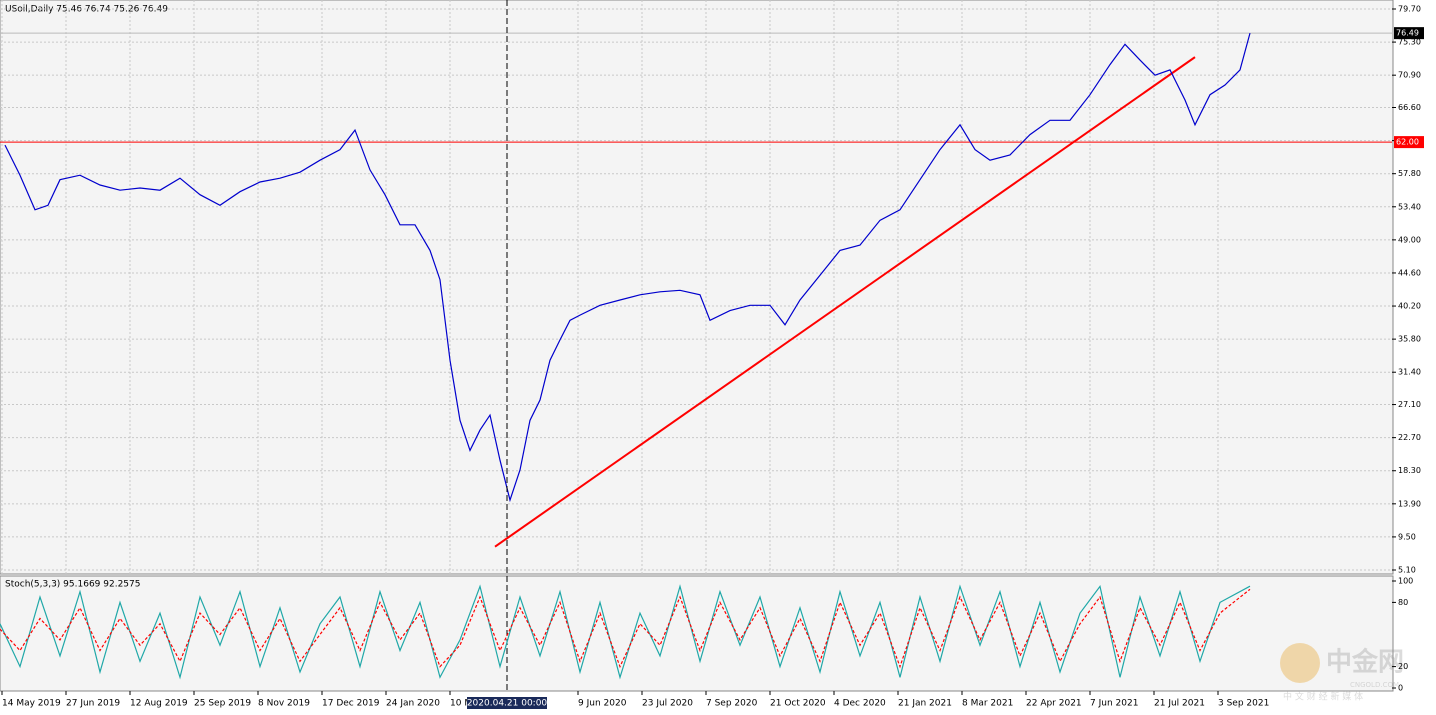 The image size is (1436, 715). Describe the element at coordinates (413, 704) in the screenshot. I see `x-tick-label: 24 Jan 2020` at that location.